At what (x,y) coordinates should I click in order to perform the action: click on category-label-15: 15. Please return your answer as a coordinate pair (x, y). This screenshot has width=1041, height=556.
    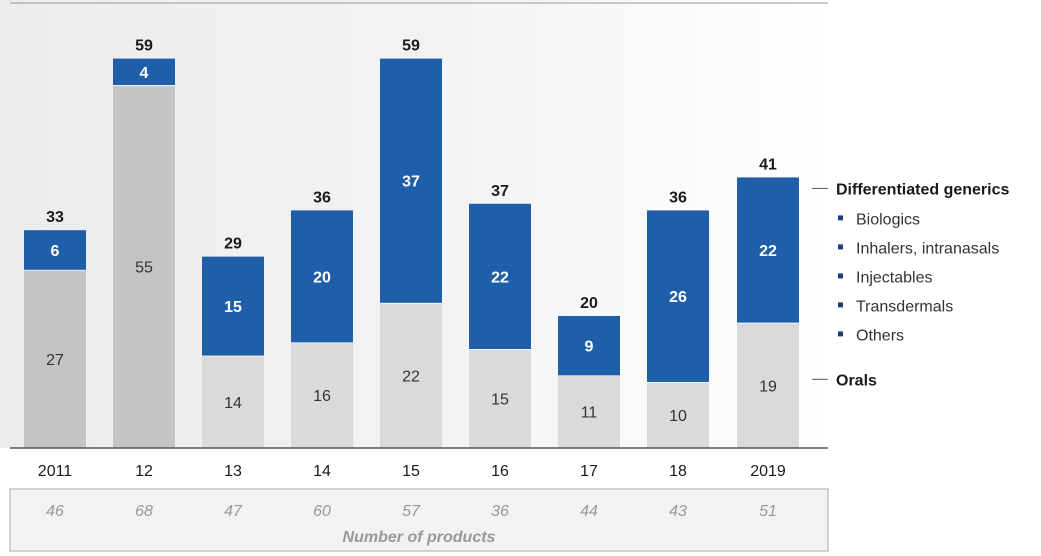
    Looking at the image, I should click on (411, 471).